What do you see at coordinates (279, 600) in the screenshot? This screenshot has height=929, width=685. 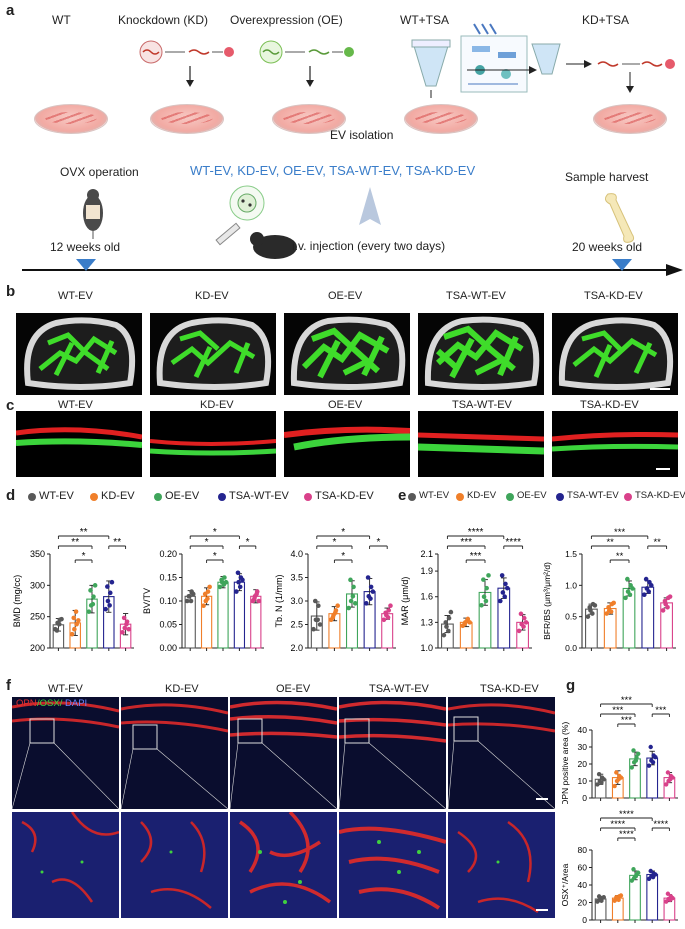 I see `y-axis-label: Tb. N (1/mm)` at bounding box center [279, 600].